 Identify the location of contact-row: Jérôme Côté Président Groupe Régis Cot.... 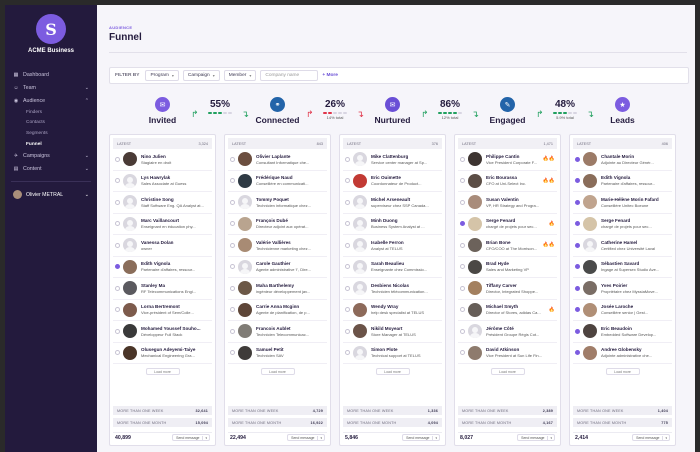
(507, 332).